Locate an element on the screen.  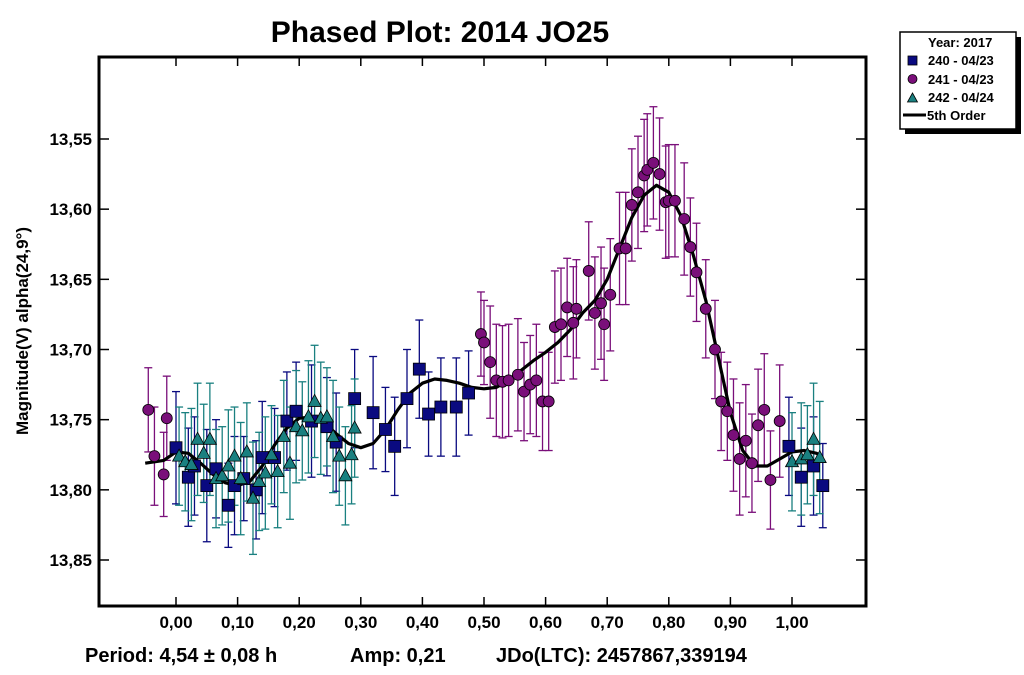
amp-text: Amp: 0,21 is located at coordinates (398, 656).